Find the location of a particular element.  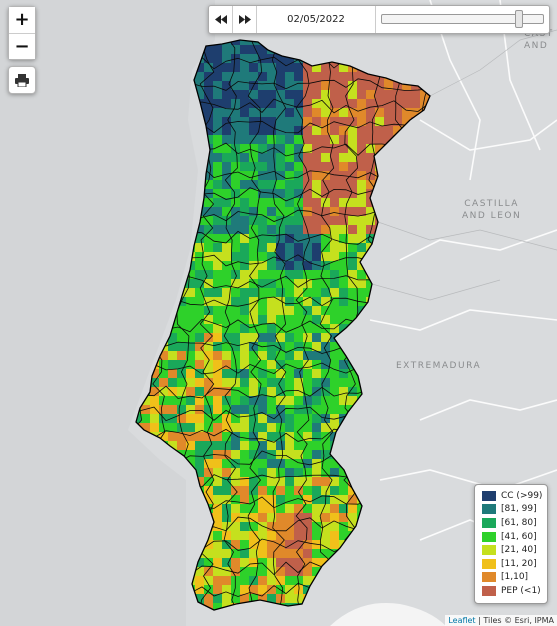

boundary-line is located at coordinates (327, 325).